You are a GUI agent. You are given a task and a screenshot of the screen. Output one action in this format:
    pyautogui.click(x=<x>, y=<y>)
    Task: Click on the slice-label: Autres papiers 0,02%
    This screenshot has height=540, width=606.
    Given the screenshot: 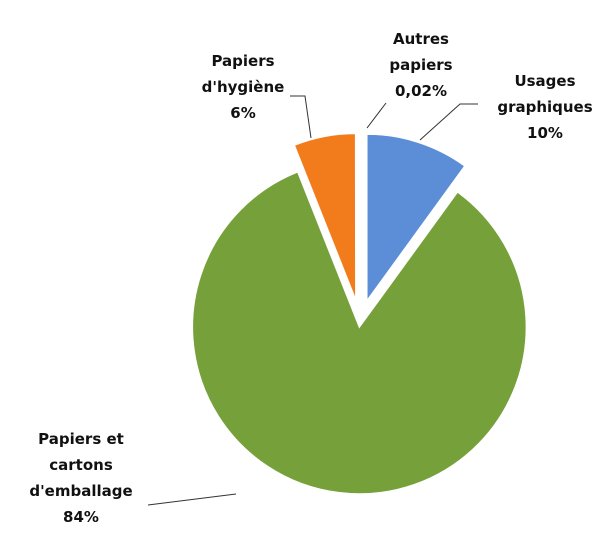 What is the action you would take?
    pyautogui.click(x=421, y=65)
    